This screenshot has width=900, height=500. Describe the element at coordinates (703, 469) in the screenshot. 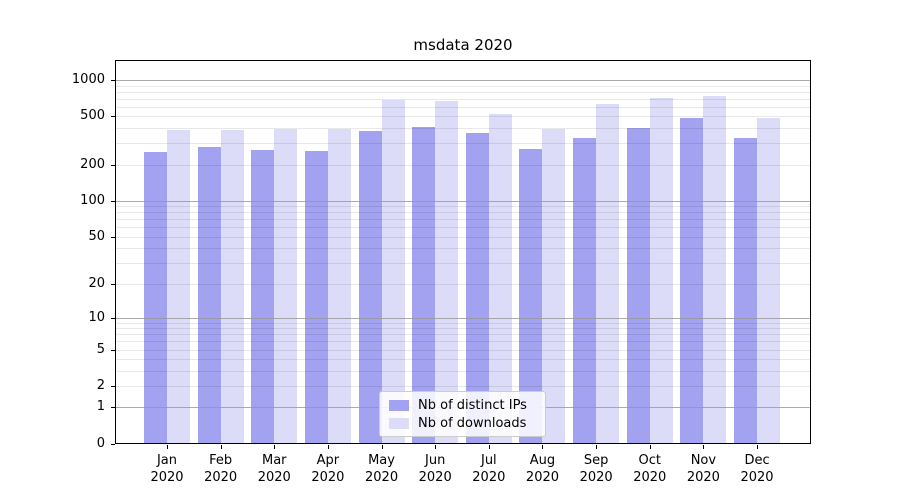

I see `x-tick-label: Nov 2020` at that location.